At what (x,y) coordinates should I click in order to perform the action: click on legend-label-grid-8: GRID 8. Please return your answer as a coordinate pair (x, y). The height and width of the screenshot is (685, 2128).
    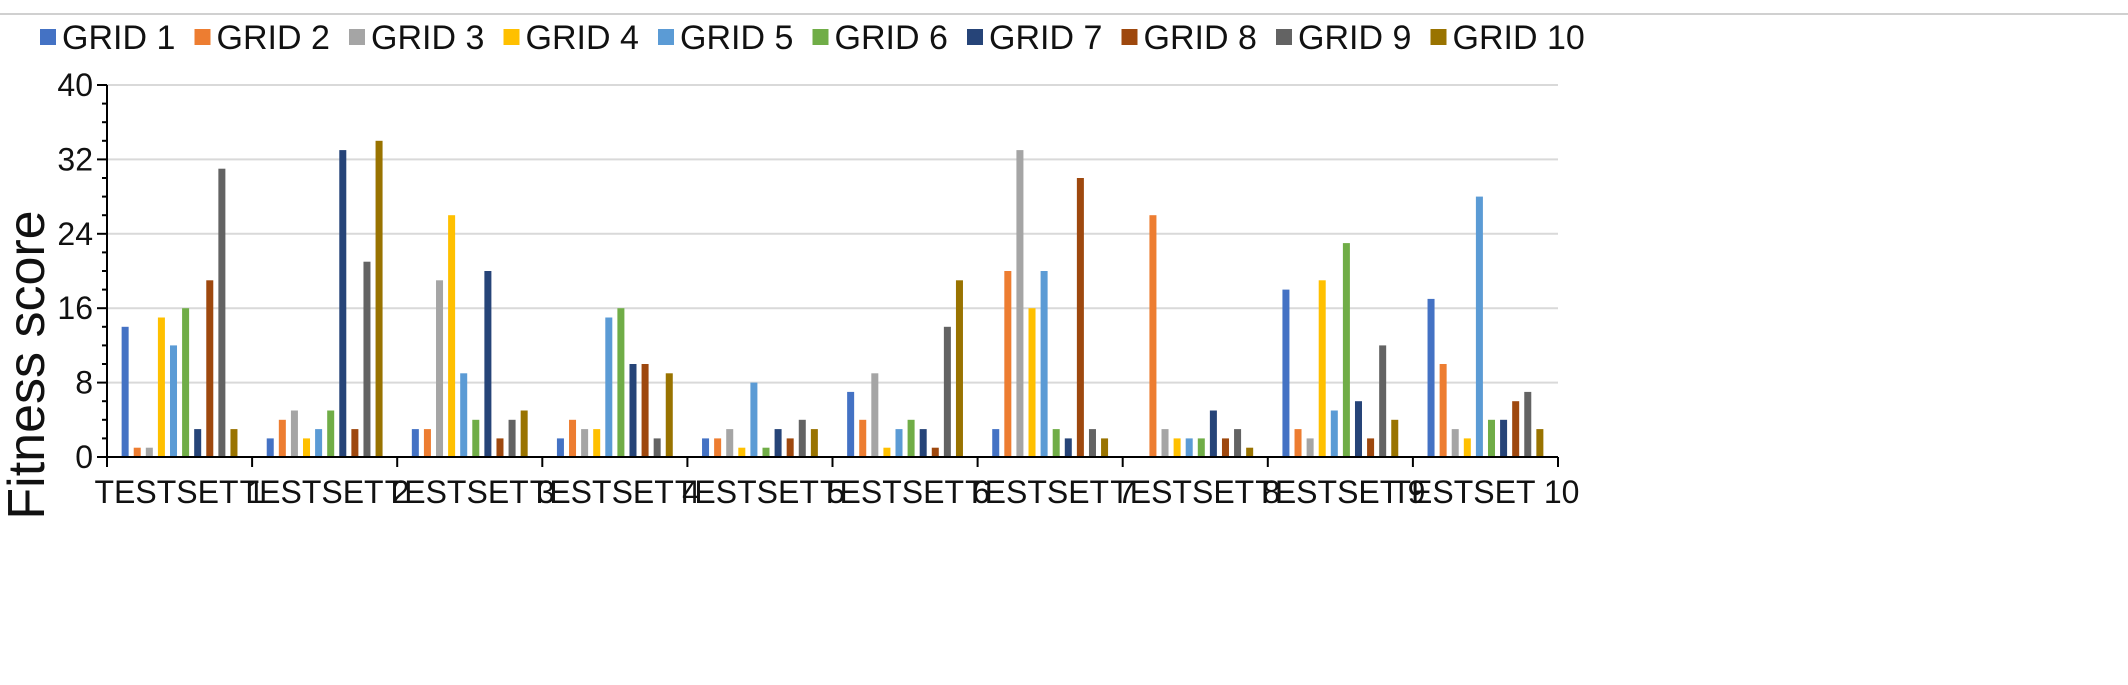
    Looking at the image, I should click on (1200, 38).